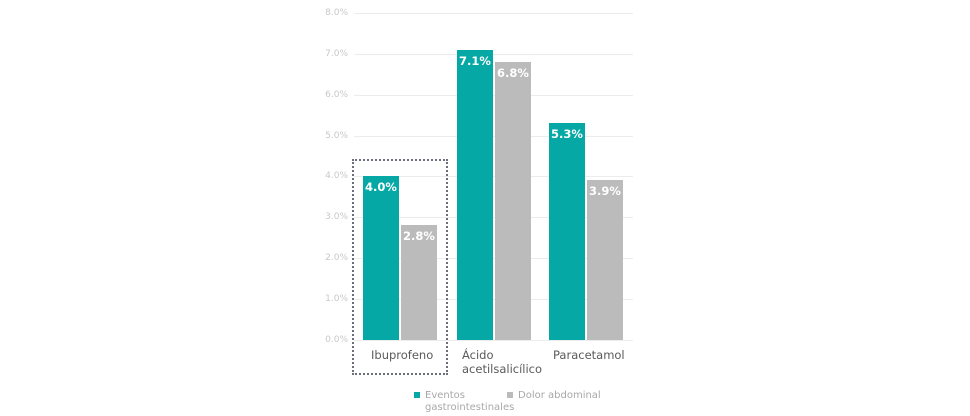 This screenshot has width=970, height=416. Describe the element at coordinates (502, 362) in the screenshot. I see `category-label: Ácido acetilsalicílico` at that location.